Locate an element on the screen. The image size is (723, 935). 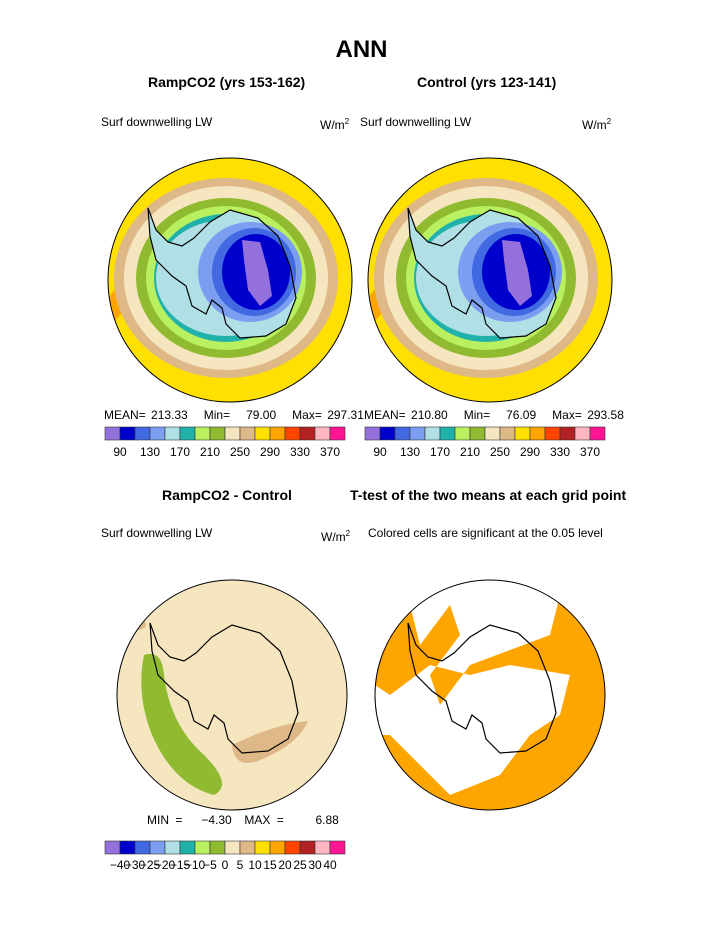
panel2-variable: Surf downwelling LW is located at coordinates (416, 122).